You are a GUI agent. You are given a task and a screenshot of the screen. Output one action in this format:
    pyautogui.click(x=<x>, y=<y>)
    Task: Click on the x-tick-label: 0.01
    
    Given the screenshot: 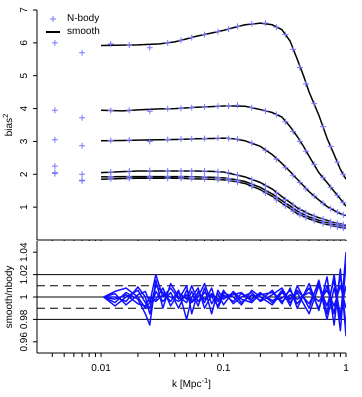 What is the action you would take?
    pyautogui.click(x=101, y=368)
    